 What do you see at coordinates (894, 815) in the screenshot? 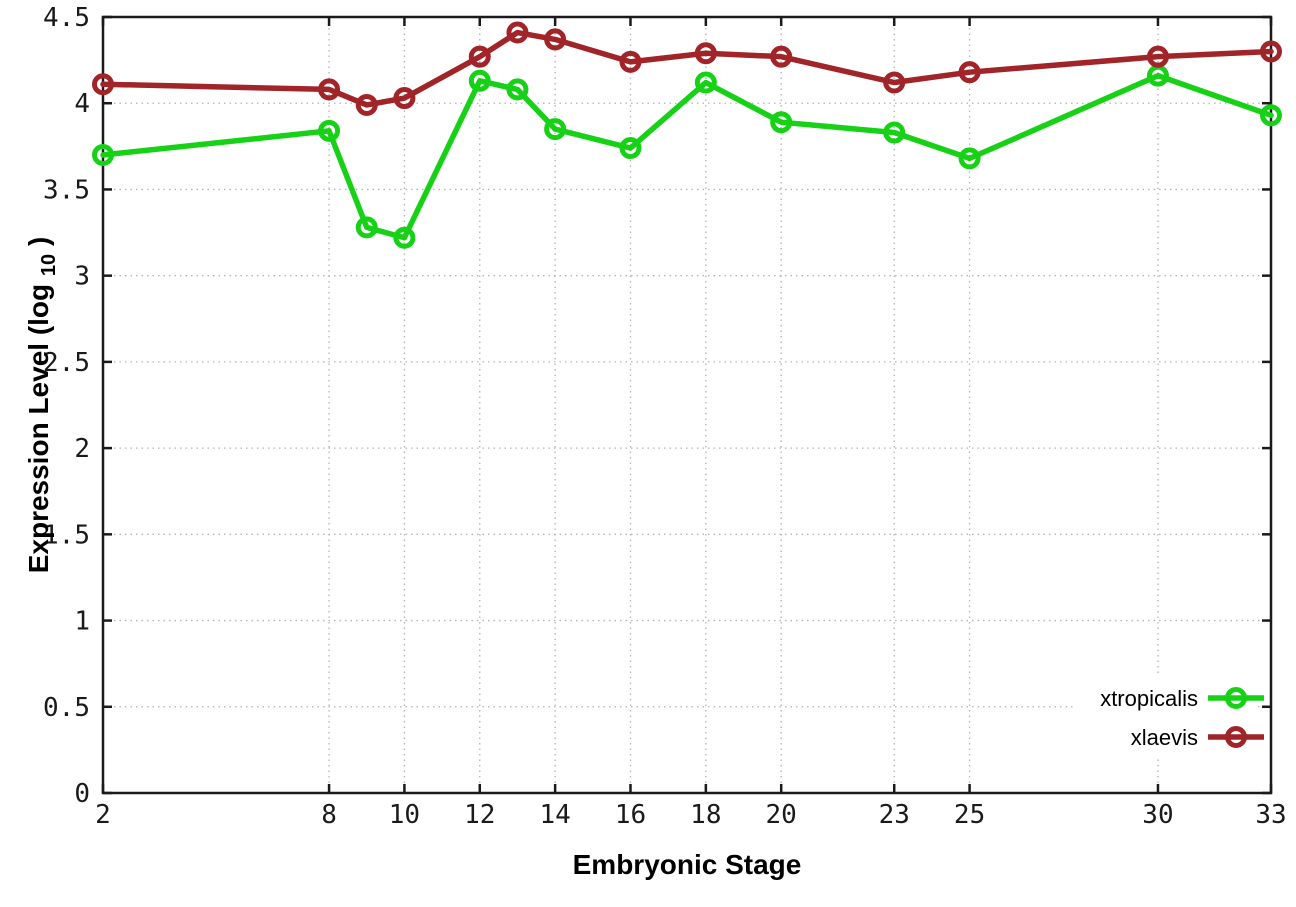
I see `x-tick-label: 23` at bounding box center [894, 815].